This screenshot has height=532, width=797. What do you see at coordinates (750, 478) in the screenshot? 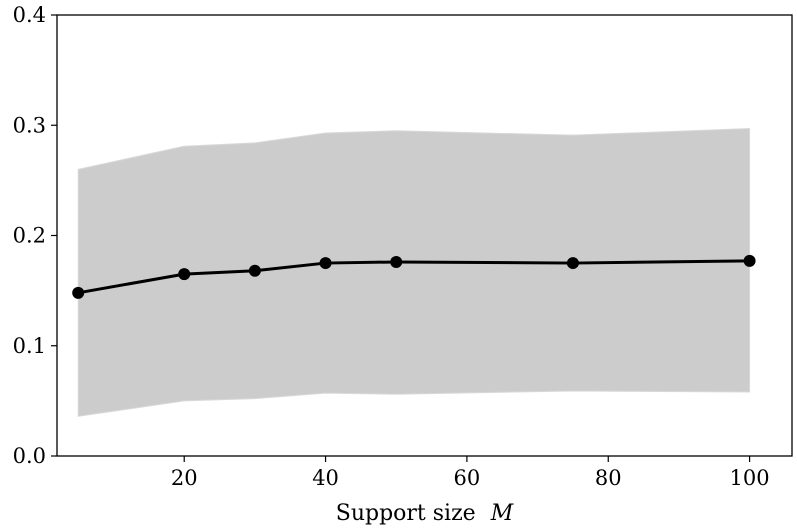
I see `x-tick-label-100: 100` at bounding box center [750, 478].